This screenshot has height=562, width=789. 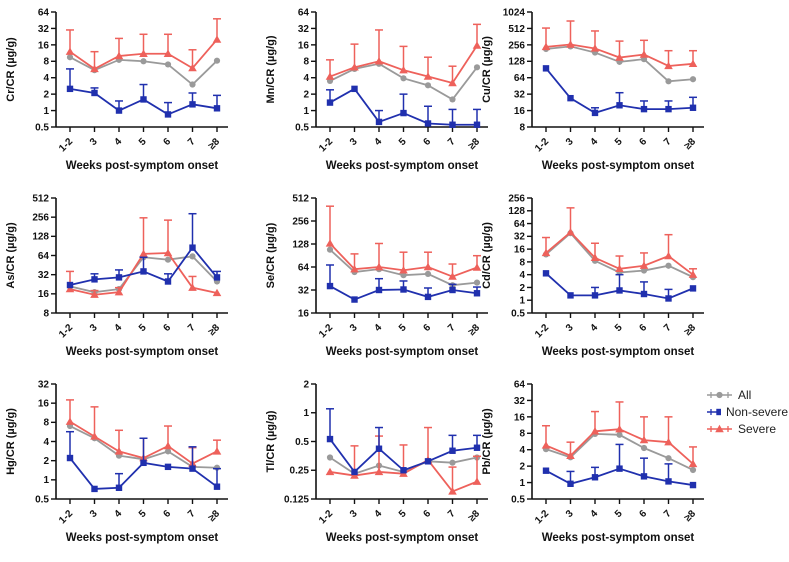 What do you see at coordinates (296, 499) in the screenshot?
I see `svg-text: 0.125` at bounding box center [296, 499].